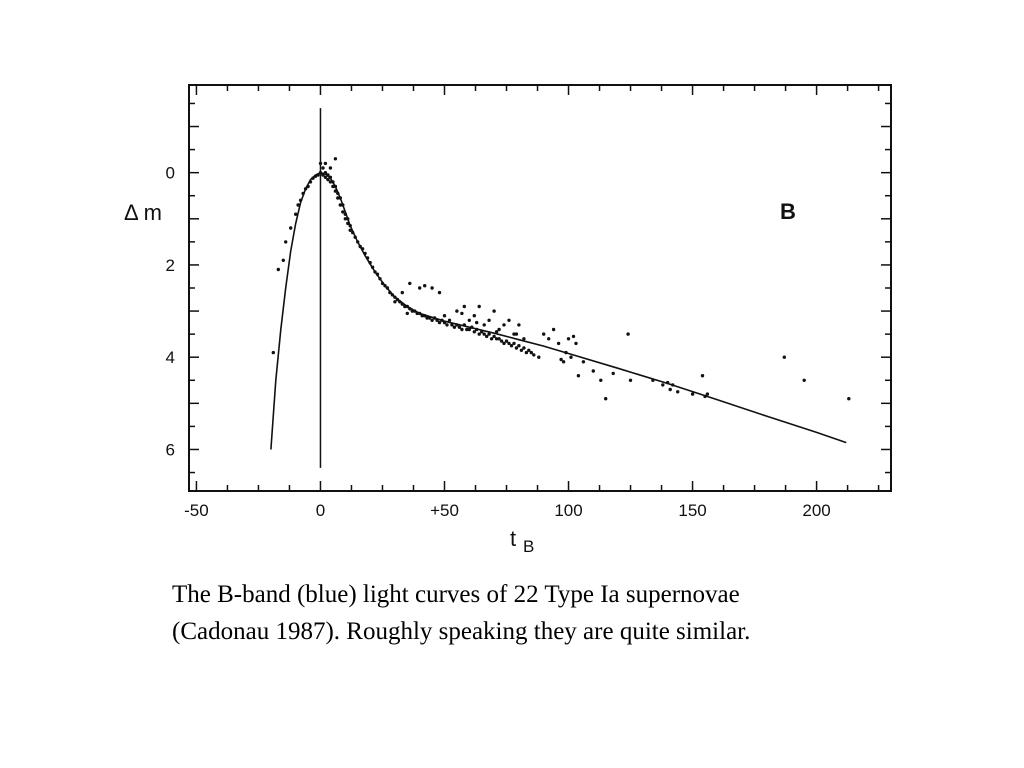  I want to click on x-axis-title-subscript: B, so click(528, 546).